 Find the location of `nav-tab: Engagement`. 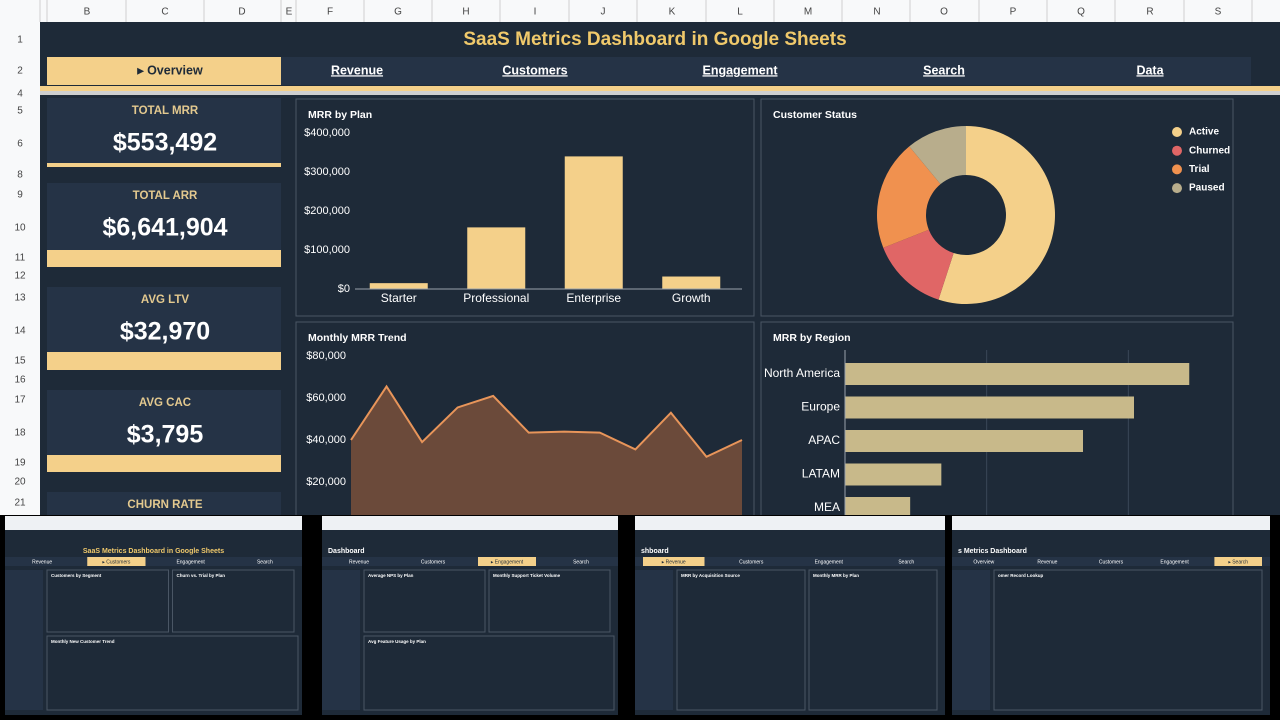

nav-tab: Engagement is located at coordinates (740, 70).